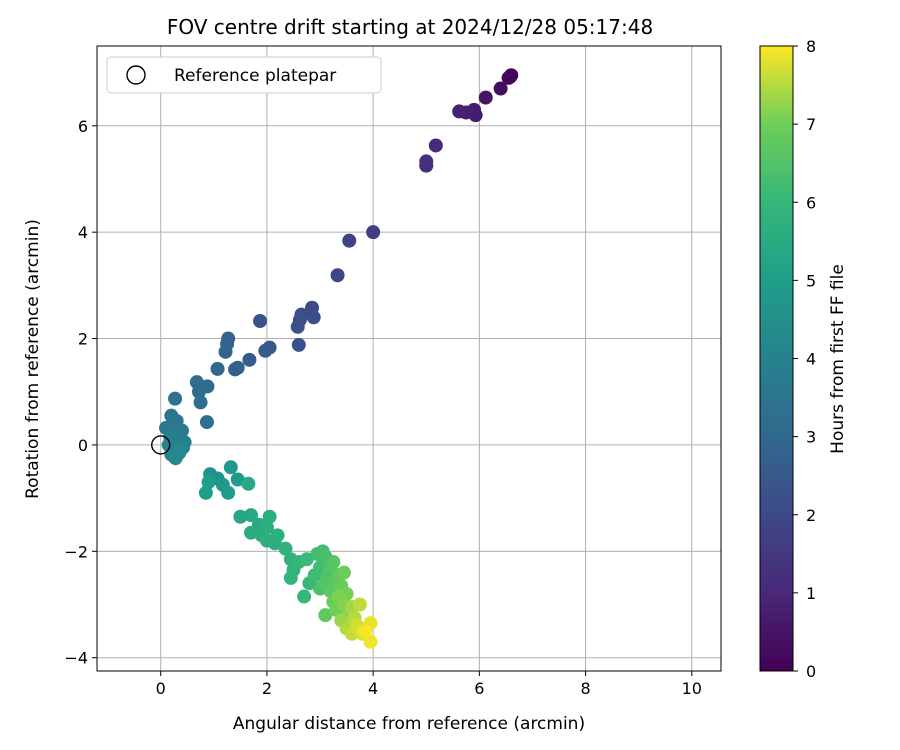 The image size is (900, 750). Describe the element at coordinates (811, 202) in the screenshot. I see `colorbar-tick-label: 6` at that location.